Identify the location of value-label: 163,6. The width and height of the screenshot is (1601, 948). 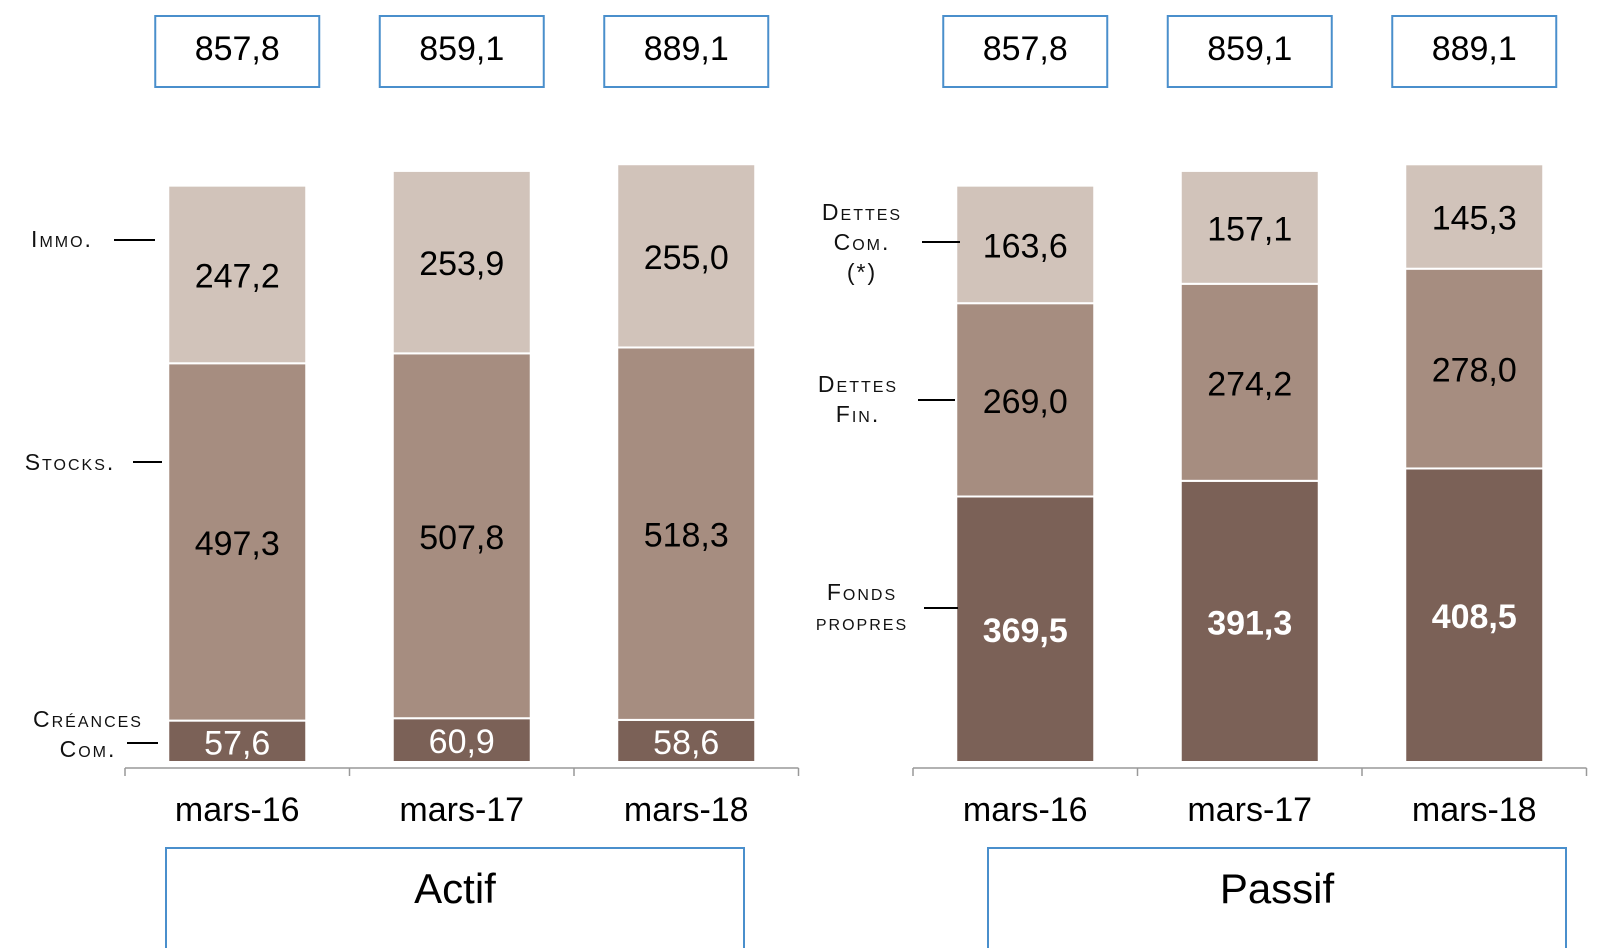
(1025, 246).